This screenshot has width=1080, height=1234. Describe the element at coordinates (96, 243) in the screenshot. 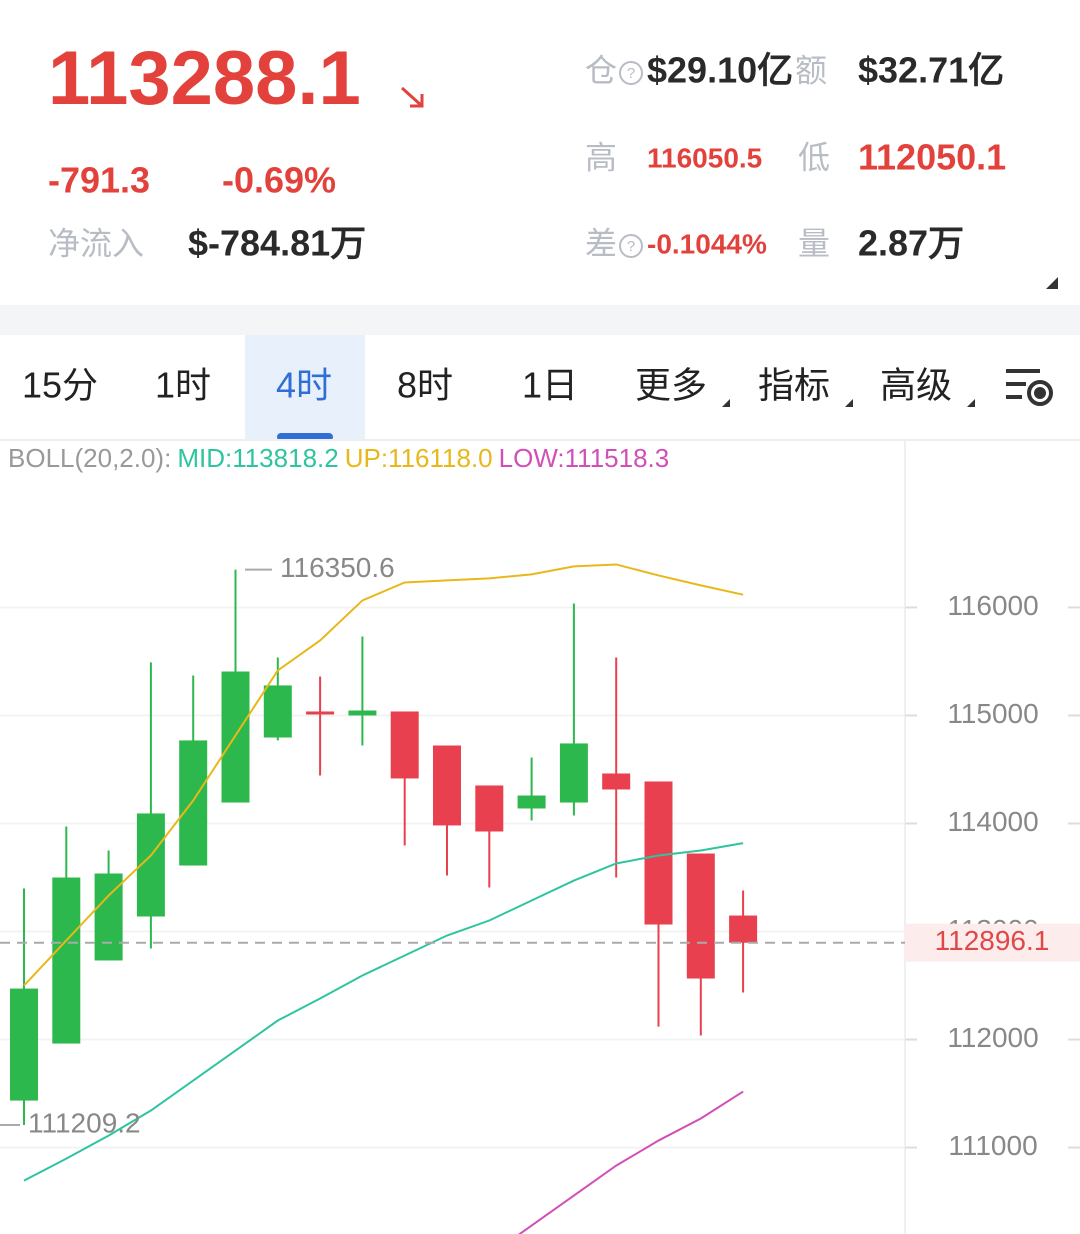

I see `net-inflow-label: 净流入` at that location.